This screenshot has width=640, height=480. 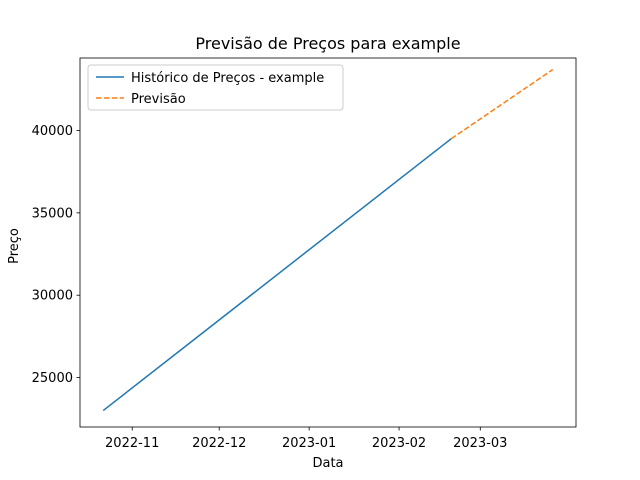 What do you see at coordinates (480, 443) in the screenshot?
I see `x-tick-label: 2023-03` at bounding box center [480, 443].